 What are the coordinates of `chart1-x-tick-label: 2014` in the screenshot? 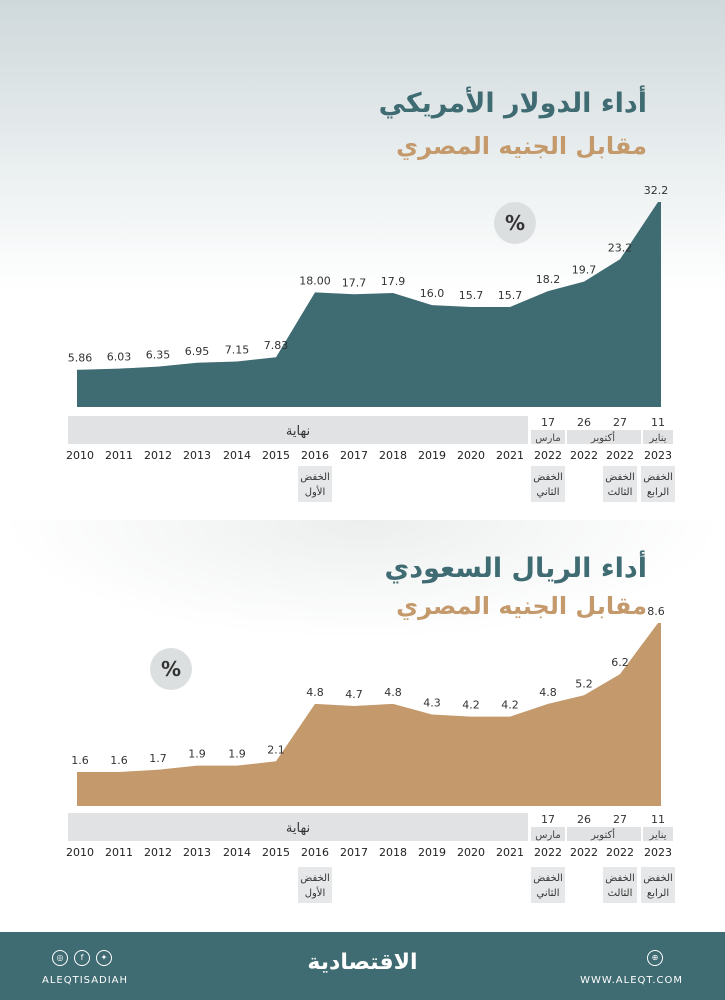 It's located at (237, 455).